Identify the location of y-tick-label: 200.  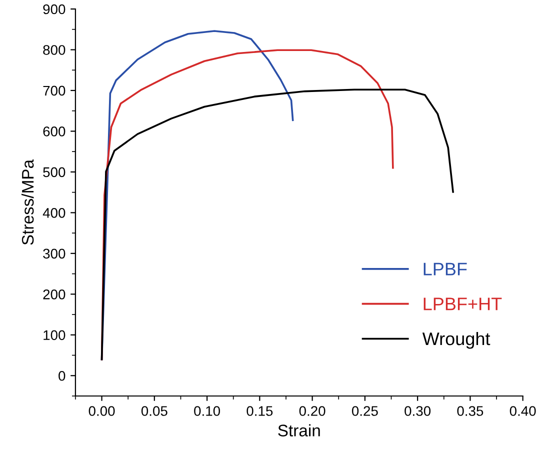
(54, 294).